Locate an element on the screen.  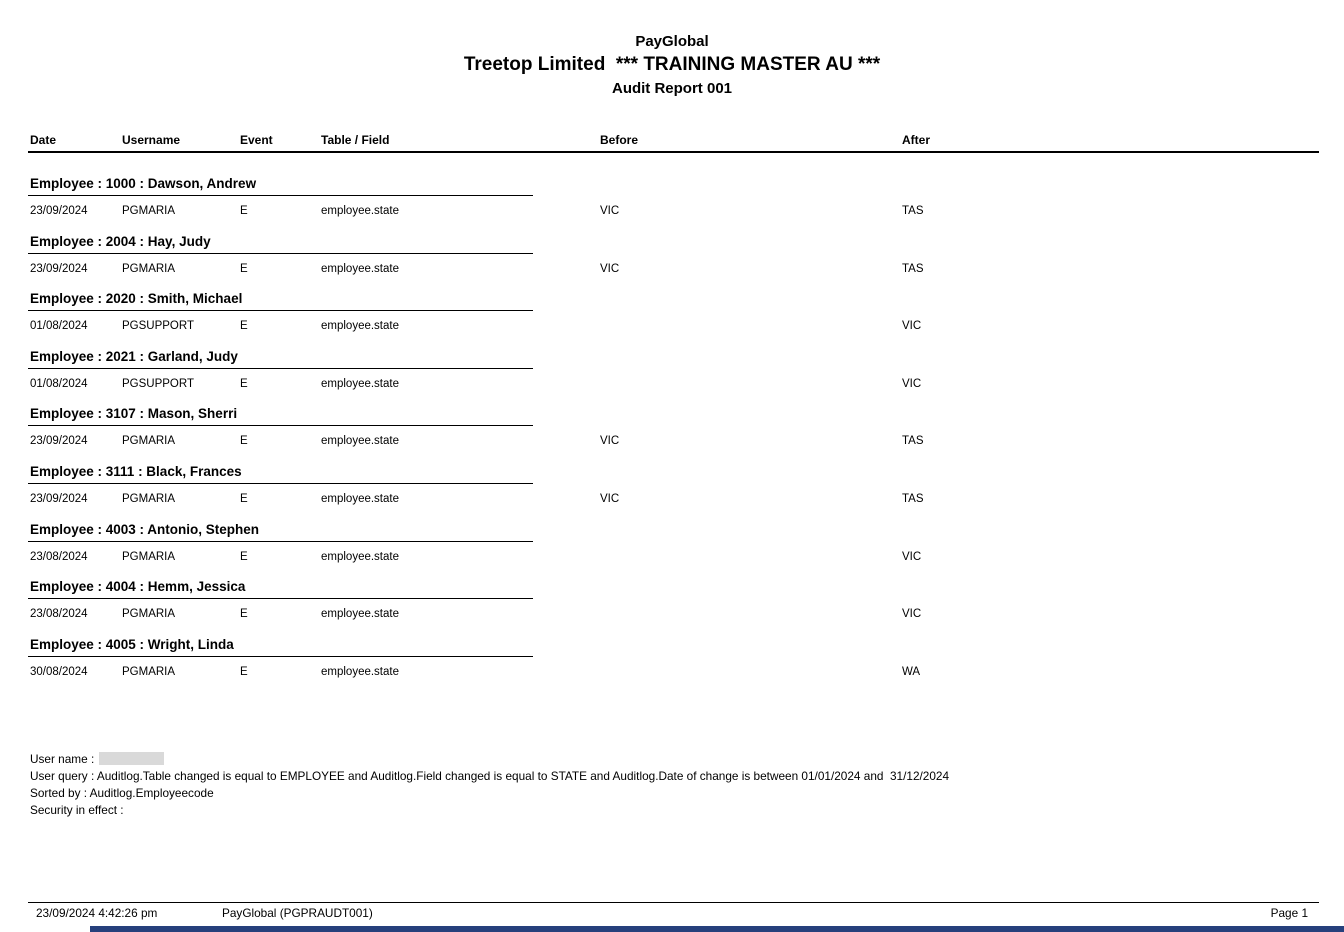
column-header-before: Before is located at coordinates (619, 140).